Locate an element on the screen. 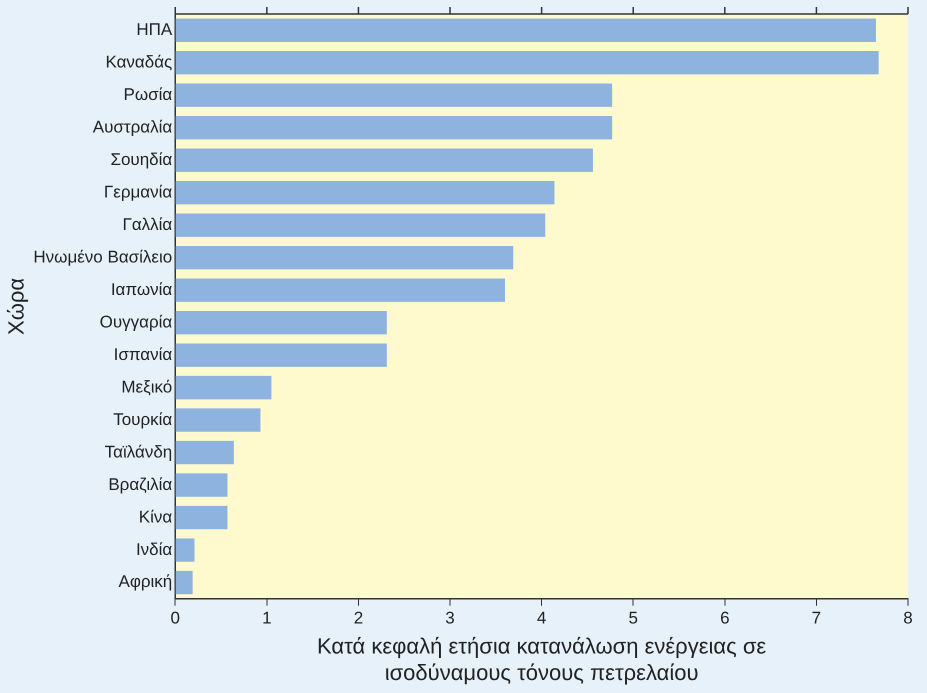  x-tick-label: 2 is located at coordinates (359, 618).